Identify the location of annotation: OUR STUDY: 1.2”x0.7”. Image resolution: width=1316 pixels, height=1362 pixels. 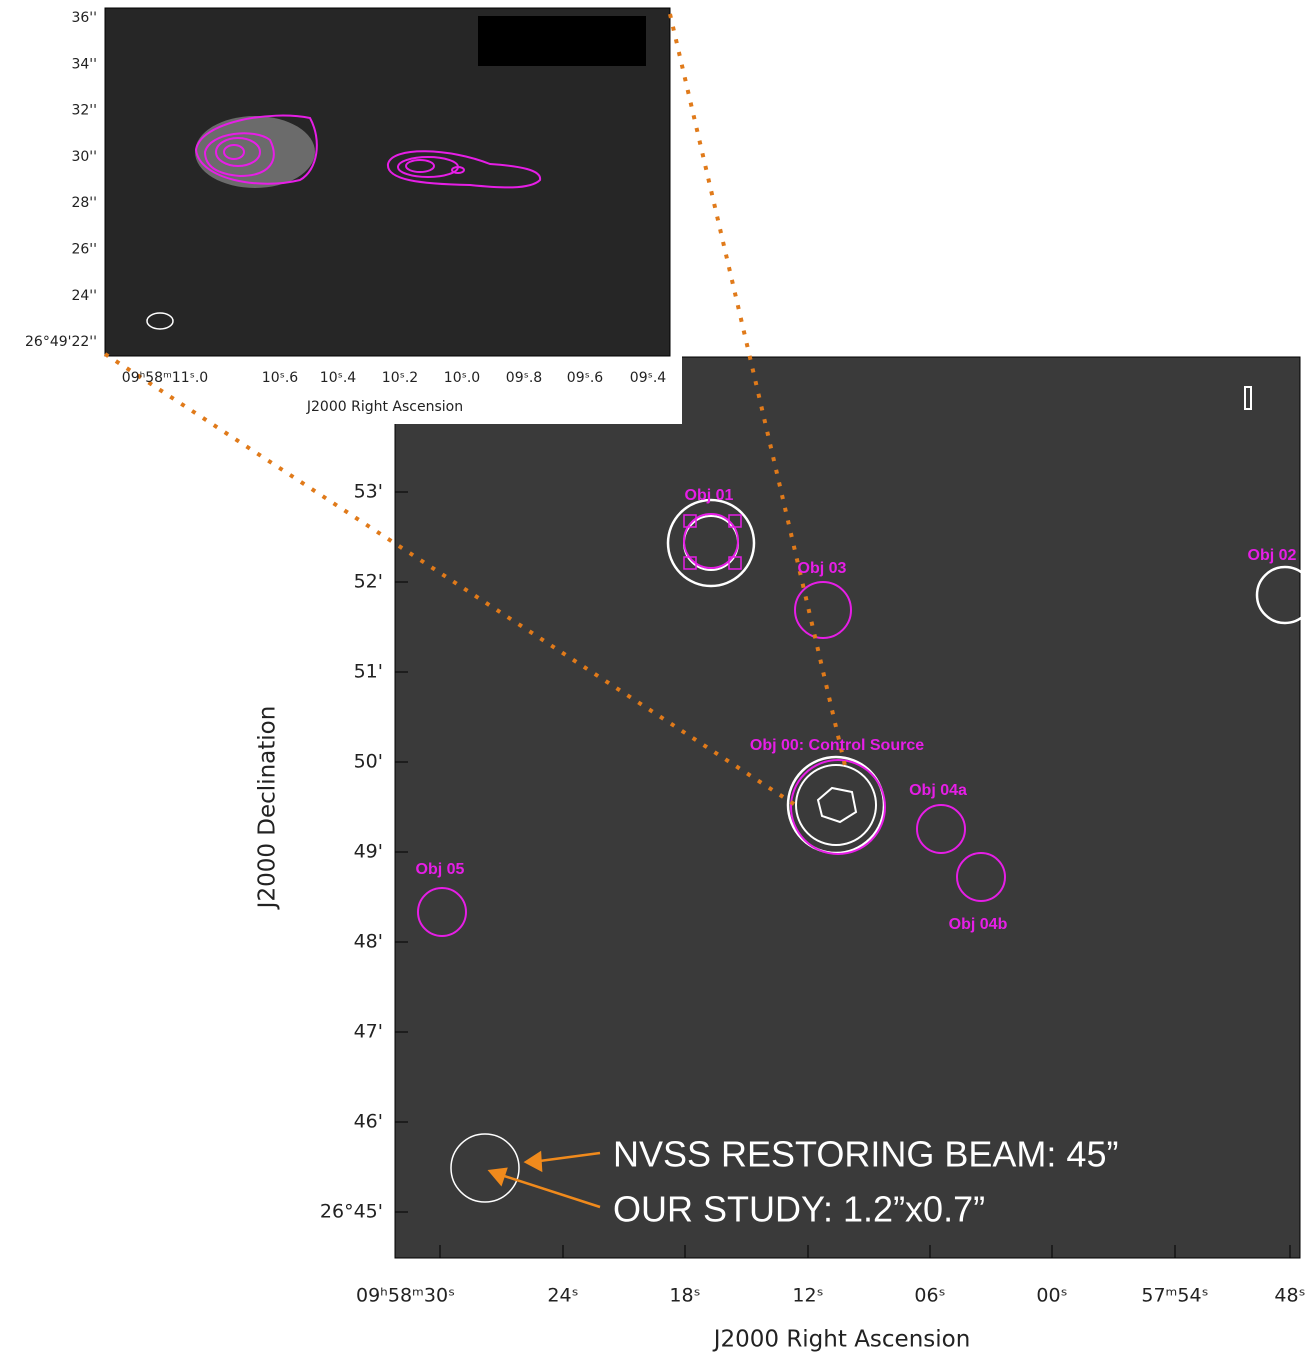
(799, 1209).